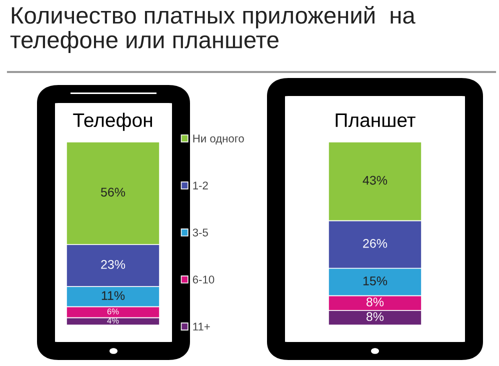 This screenshot has height=366, width=499. Describe the element at coordinates (113, 192) in the screenshot. I see `data-label: 56%` at that location.